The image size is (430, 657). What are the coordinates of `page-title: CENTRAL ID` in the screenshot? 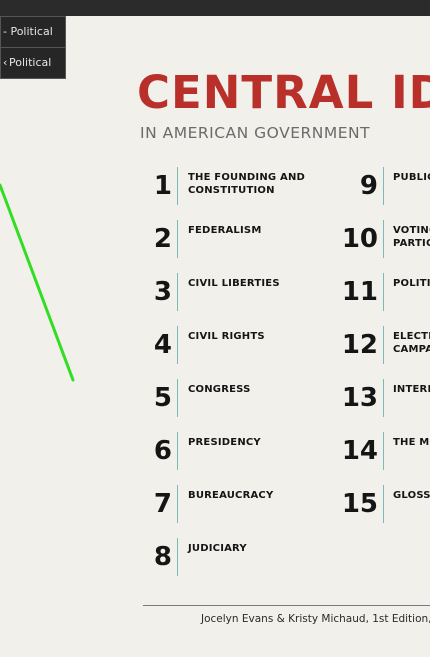 It's located at (283, 92).